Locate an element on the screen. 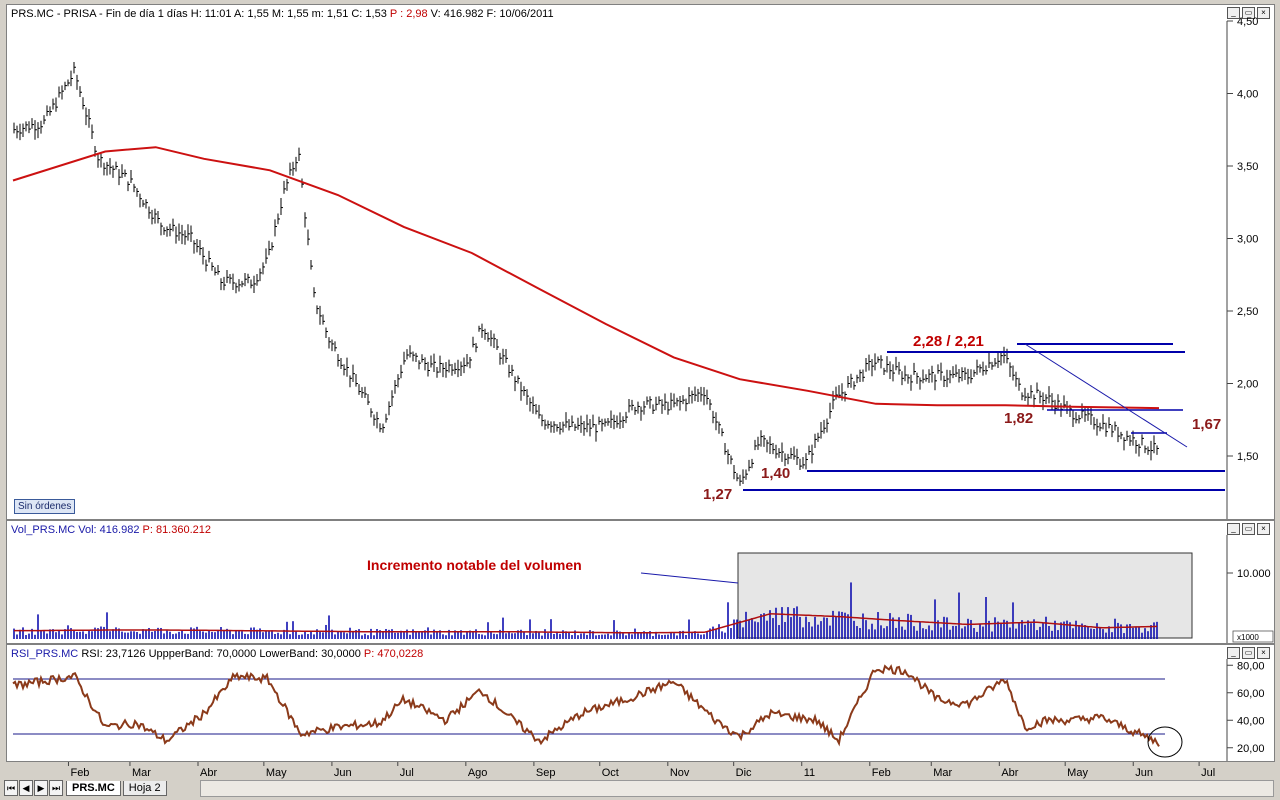  price-y-tick: 2,50 is located at coordinates (1247, 312).